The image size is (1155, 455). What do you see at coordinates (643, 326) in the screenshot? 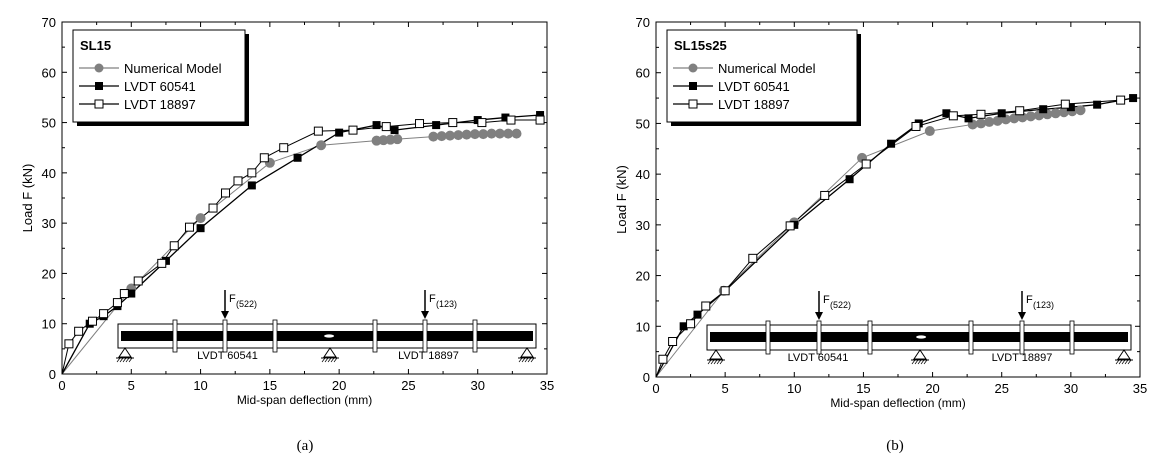
I see `y-tick-label: 10` at bounding box center [643, 326].